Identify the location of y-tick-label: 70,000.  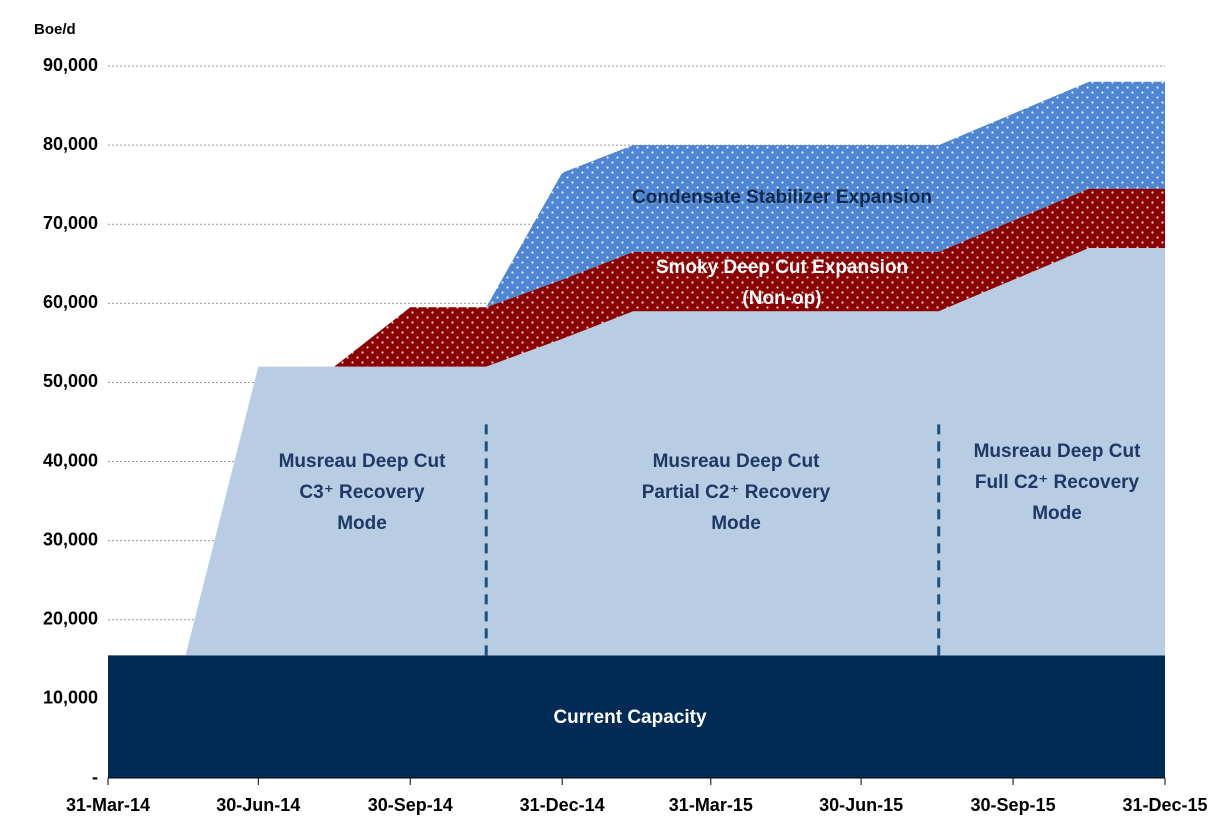
(70, 223).